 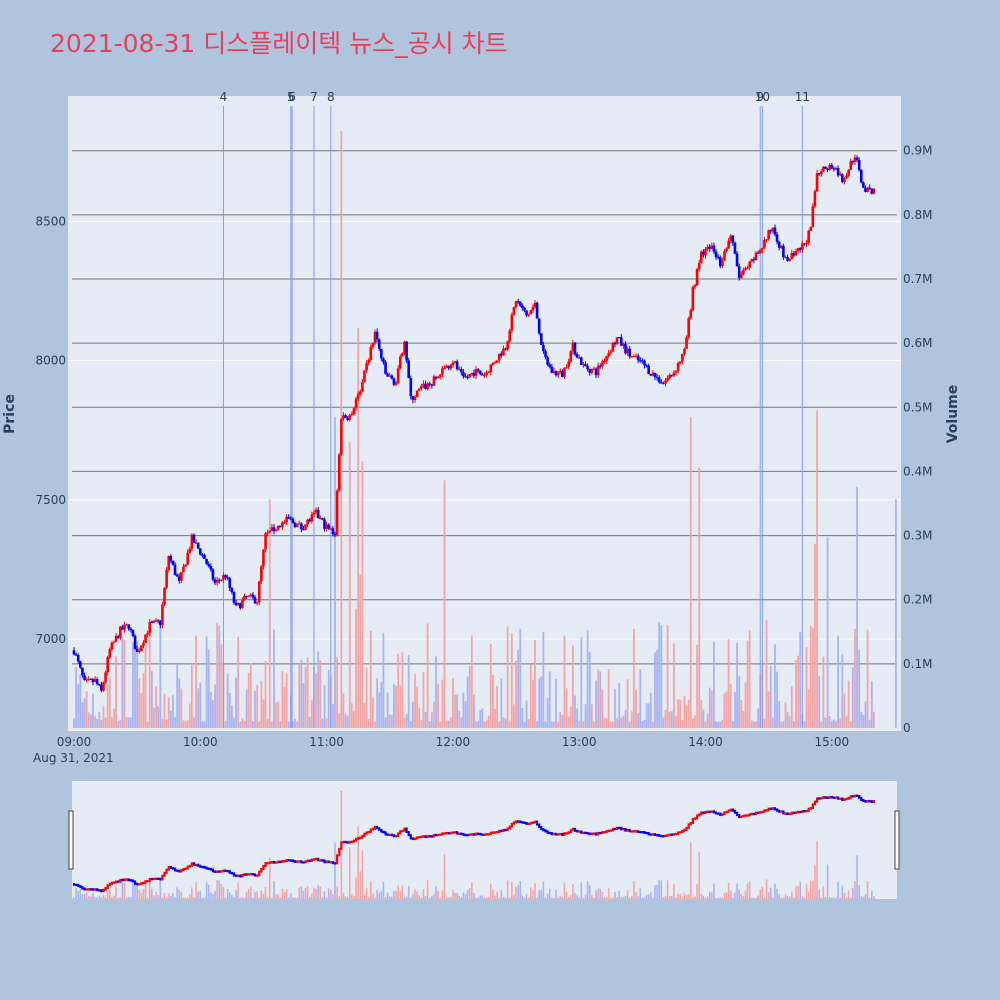 I want to click on x-tick-label: 14:00, so click(x=705, y=742).